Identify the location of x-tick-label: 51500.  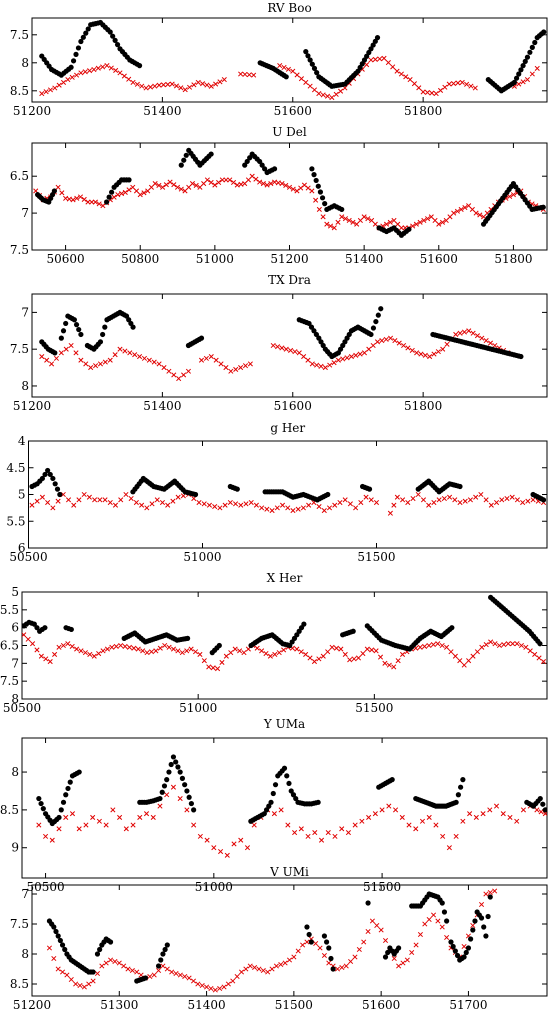
(294, 1004).